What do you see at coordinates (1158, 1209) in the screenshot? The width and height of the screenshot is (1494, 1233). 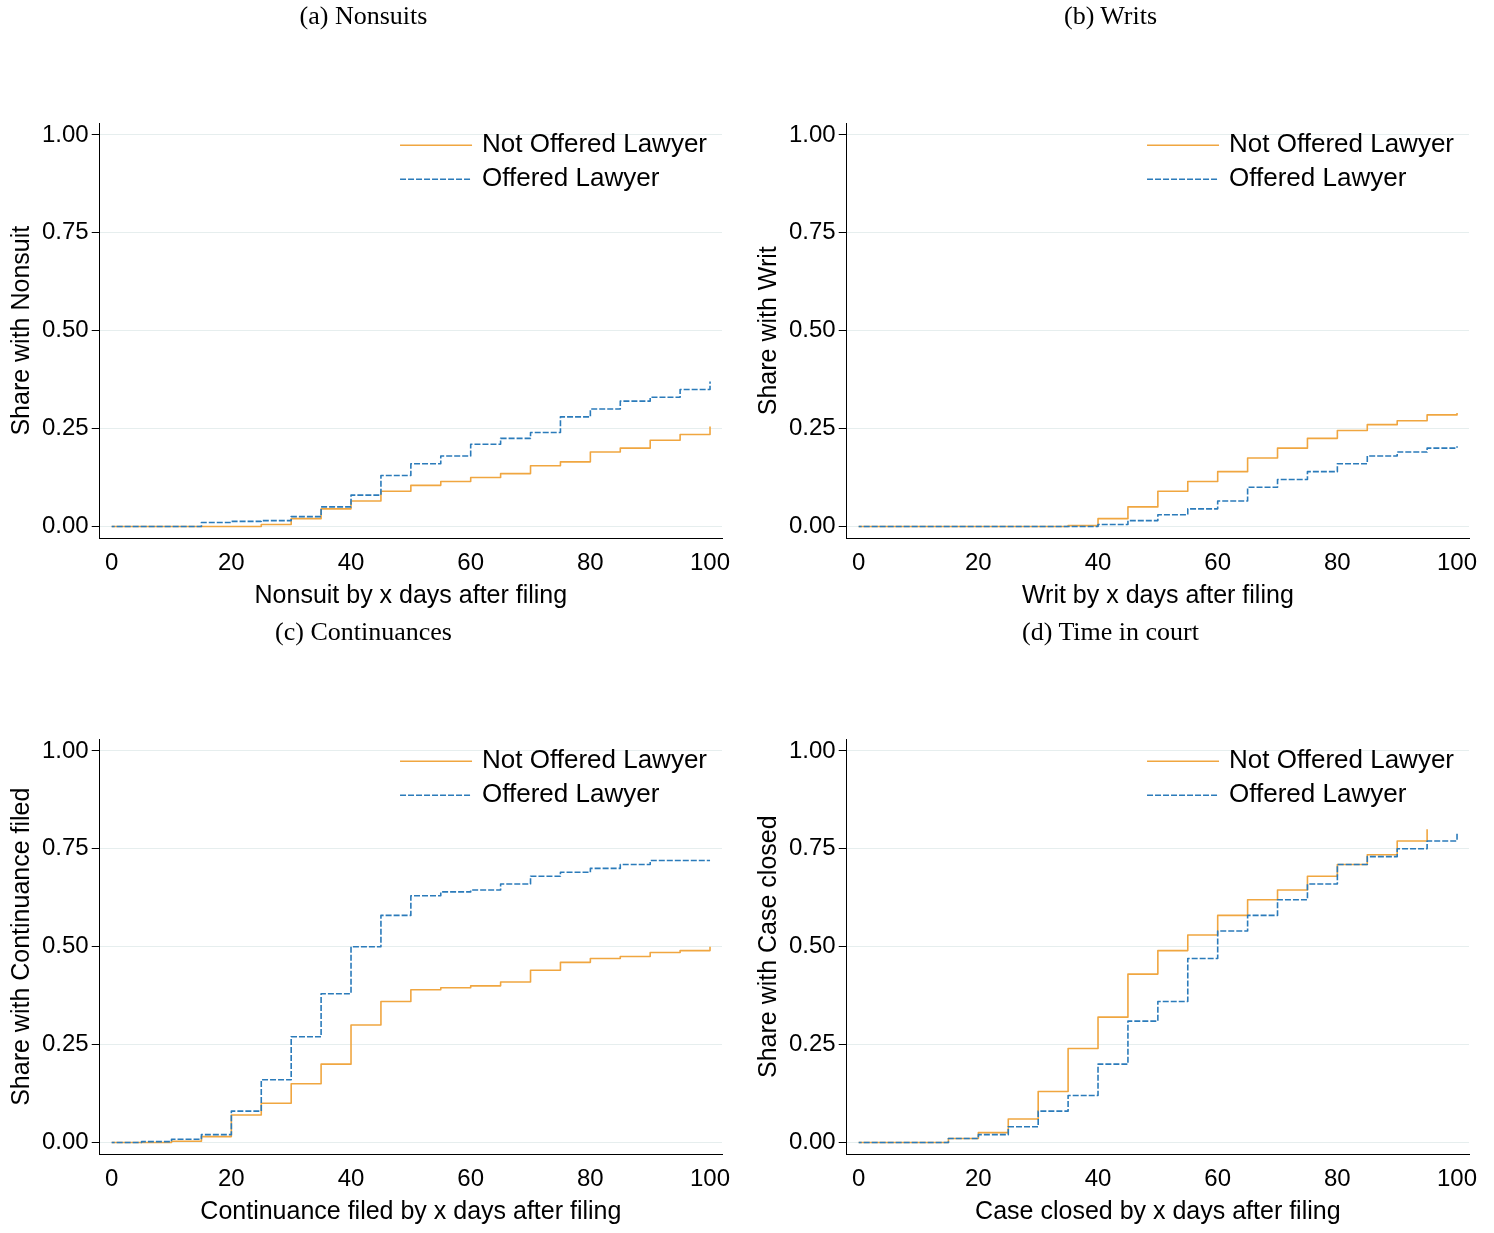 I see `x-axis-title: Case closed by x days after filing` at bounding box center [1158, 1209].